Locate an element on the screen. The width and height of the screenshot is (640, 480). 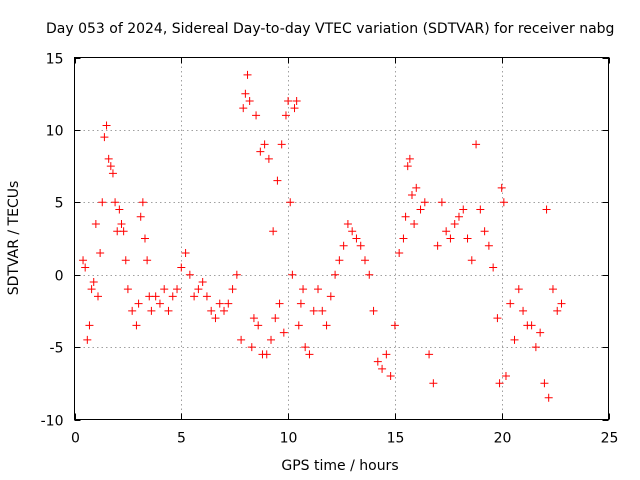
x-tick-label: 20 is located at coordinates (503, 439).